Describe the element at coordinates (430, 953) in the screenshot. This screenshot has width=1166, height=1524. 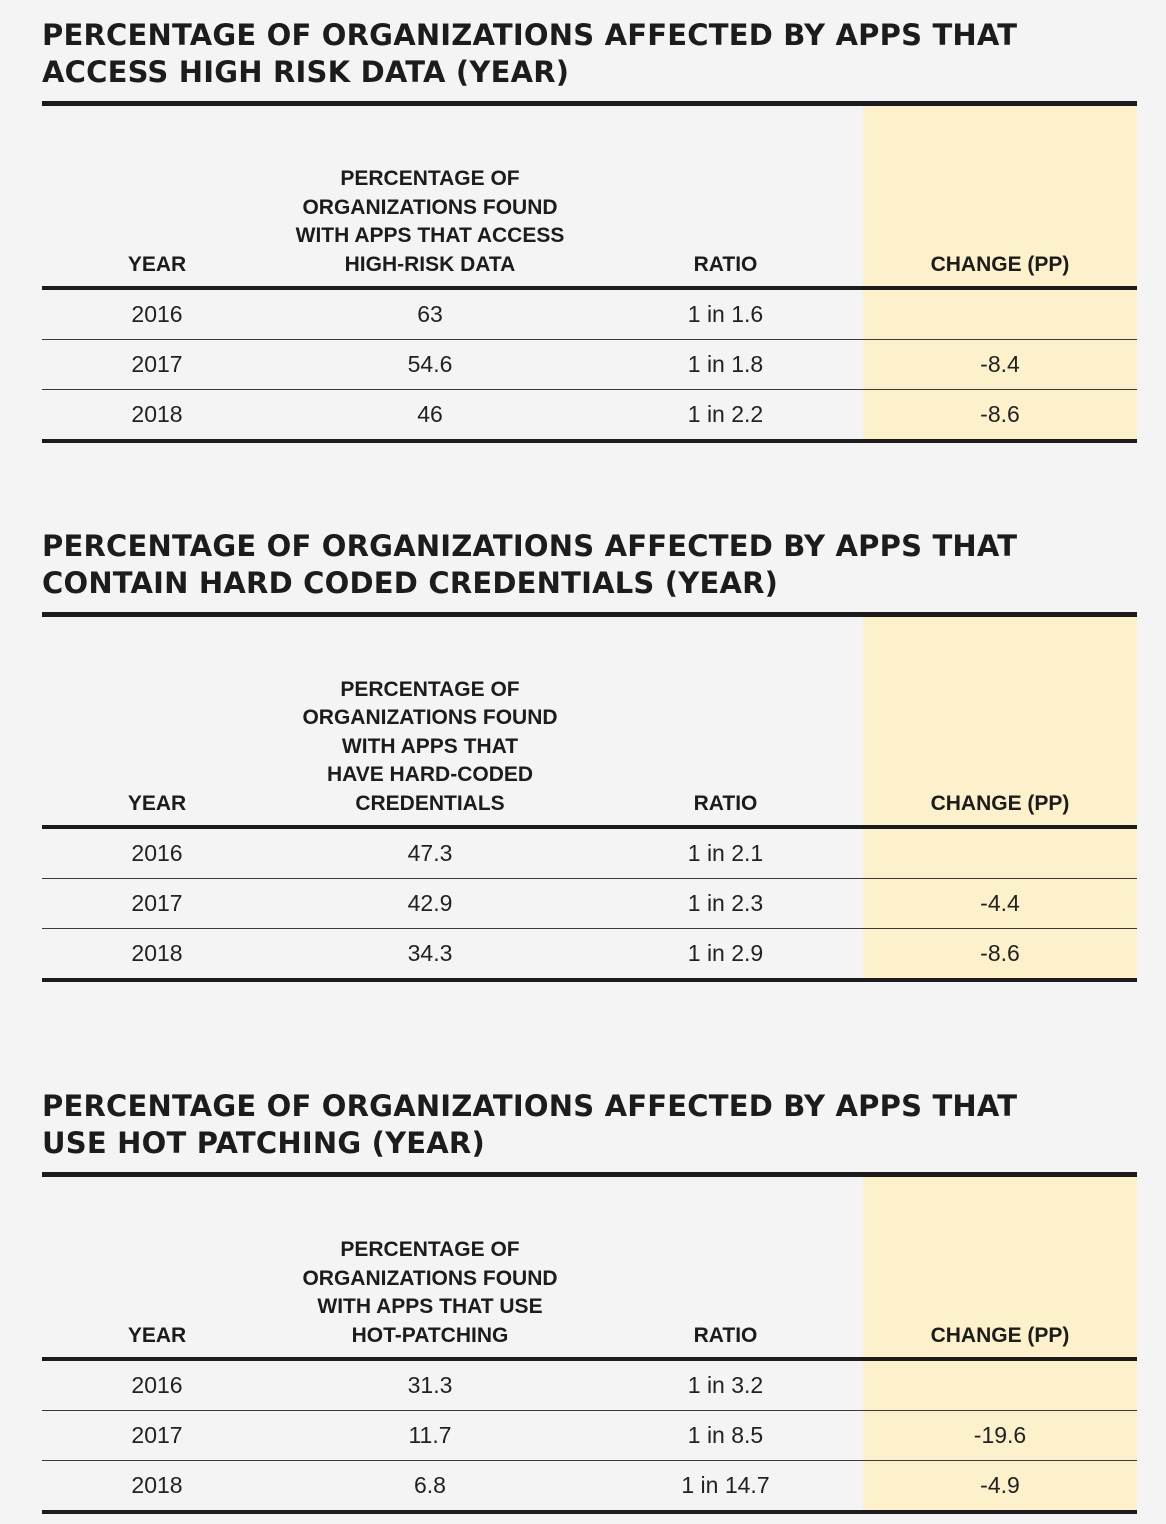
I see `cell-percentage: 34.3` at that location.